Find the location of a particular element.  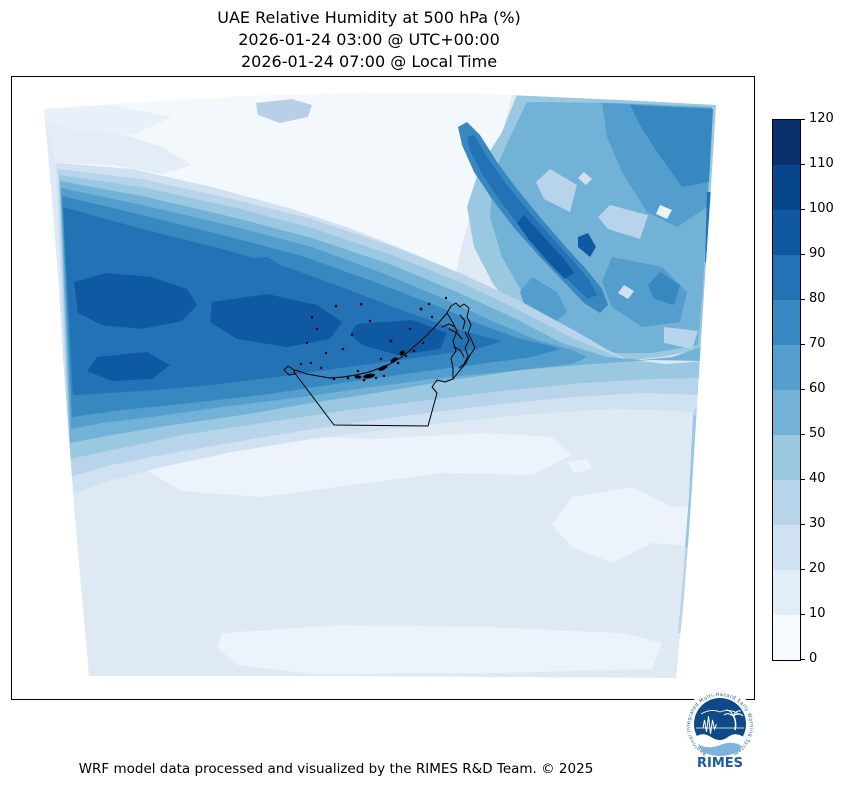

logo-artwork is located at coordinates (720, 722).